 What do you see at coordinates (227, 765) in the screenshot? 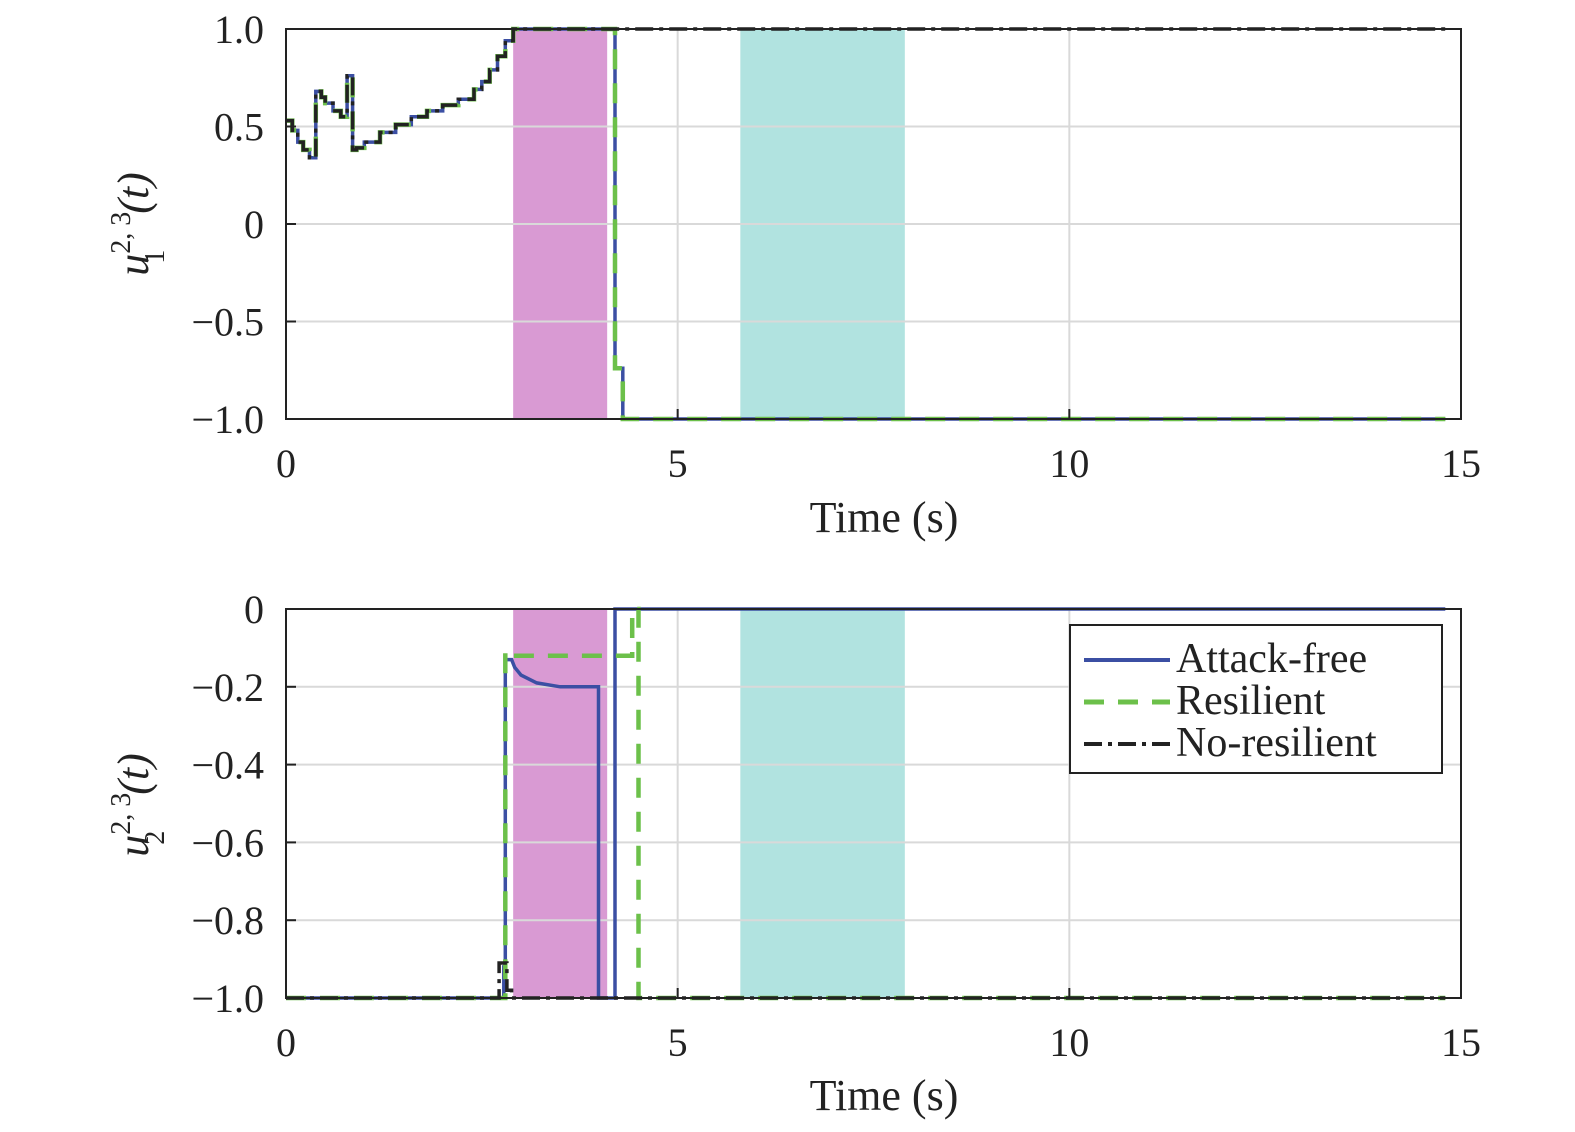
I see `bottom-y-tick-label: −0.4` at bounding box center [227, 765].